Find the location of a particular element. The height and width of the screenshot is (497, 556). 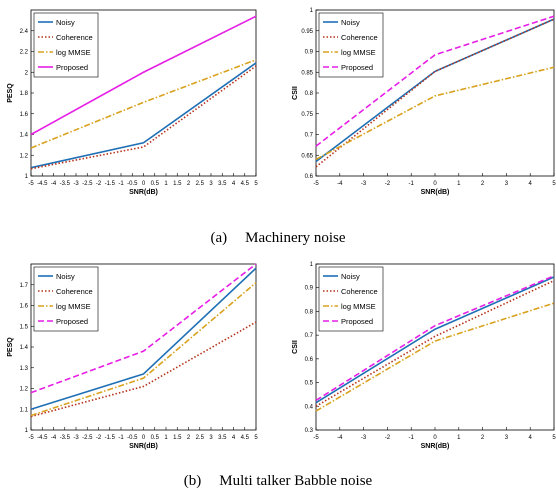

y-tick-label: 2.4 is located at coordinates (24, 32).